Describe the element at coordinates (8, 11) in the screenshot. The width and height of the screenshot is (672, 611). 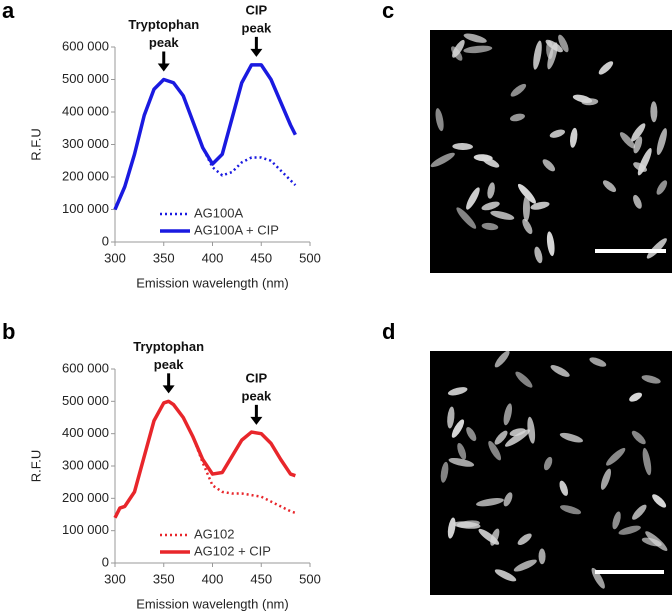
I see `panel-label: a` at that location.